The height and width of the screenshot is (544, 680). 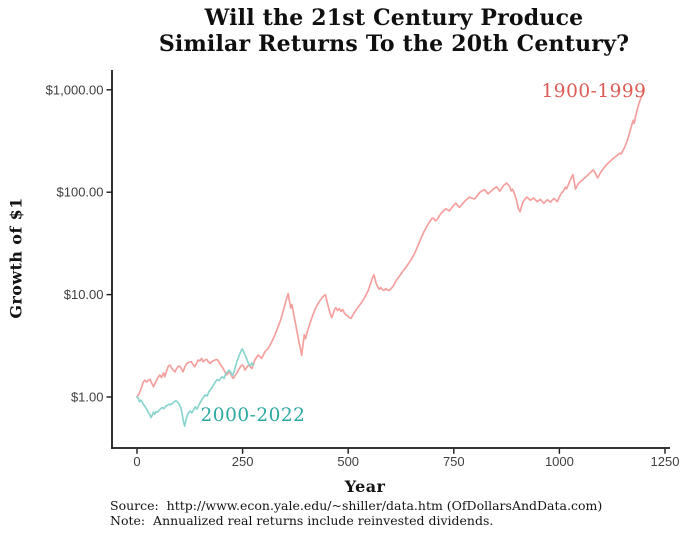 I want to click on x-tick-label: 0, so click(x=136, y=461).